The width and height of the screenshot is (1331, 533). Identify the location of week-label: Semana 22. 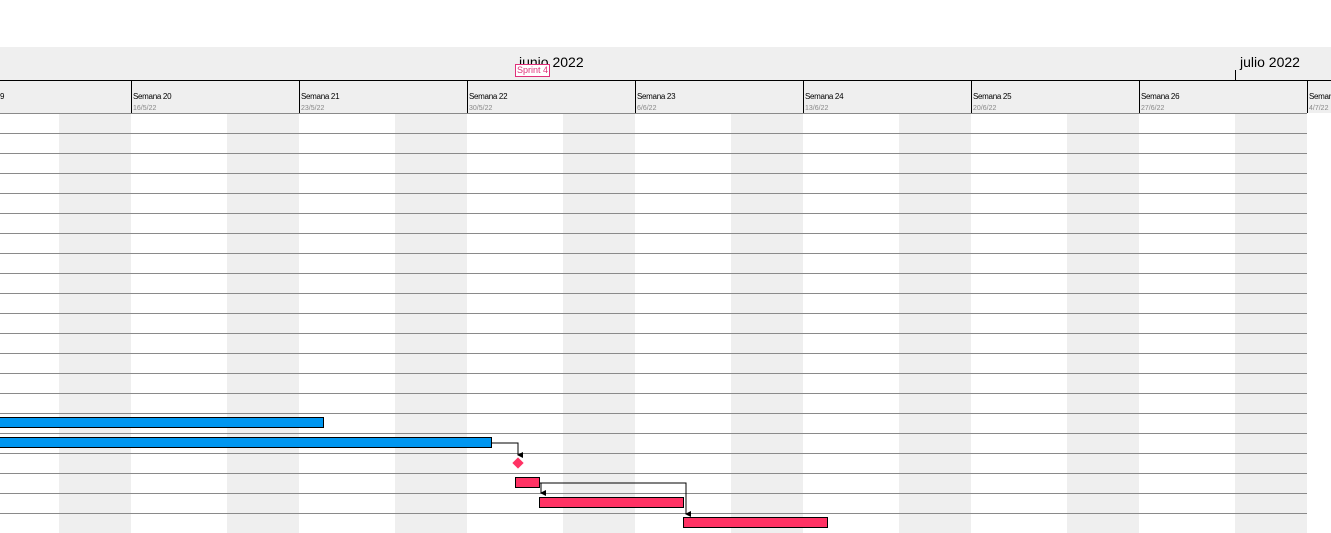
(488, 96).